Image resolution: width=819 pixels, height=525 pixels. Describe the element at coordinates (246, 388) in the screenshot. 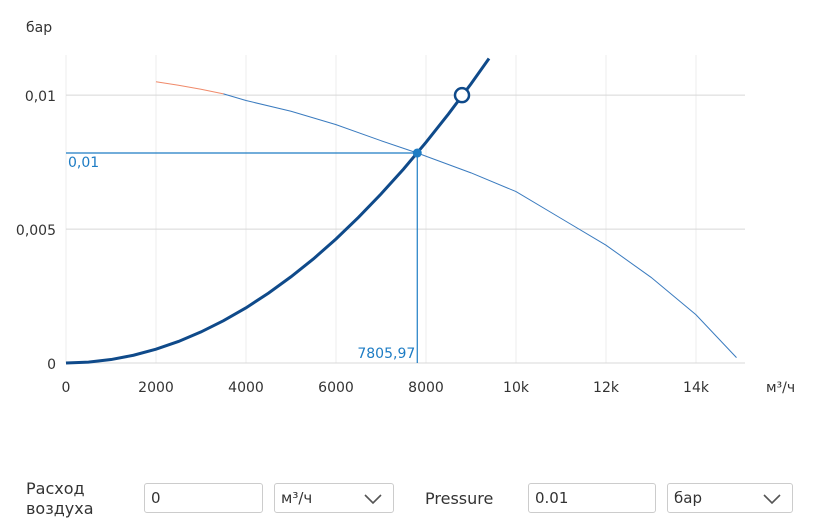

I see `x-tick-label: 4000` at that location.